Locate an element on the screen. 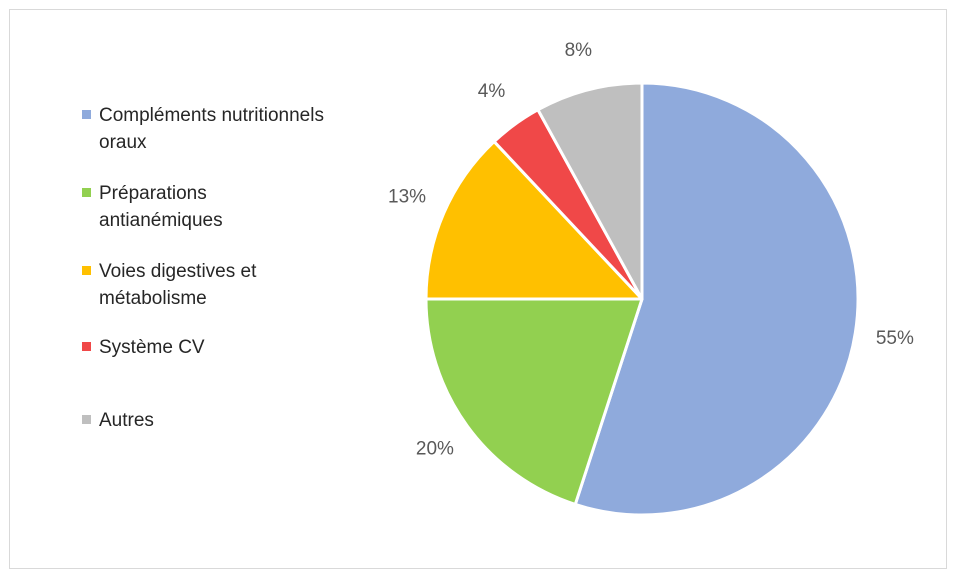 The height and width of the screenshot is (579, 957). legend-item-voies-digestives: Voies digestives et métabolisme is located at coordinates (205, 285).